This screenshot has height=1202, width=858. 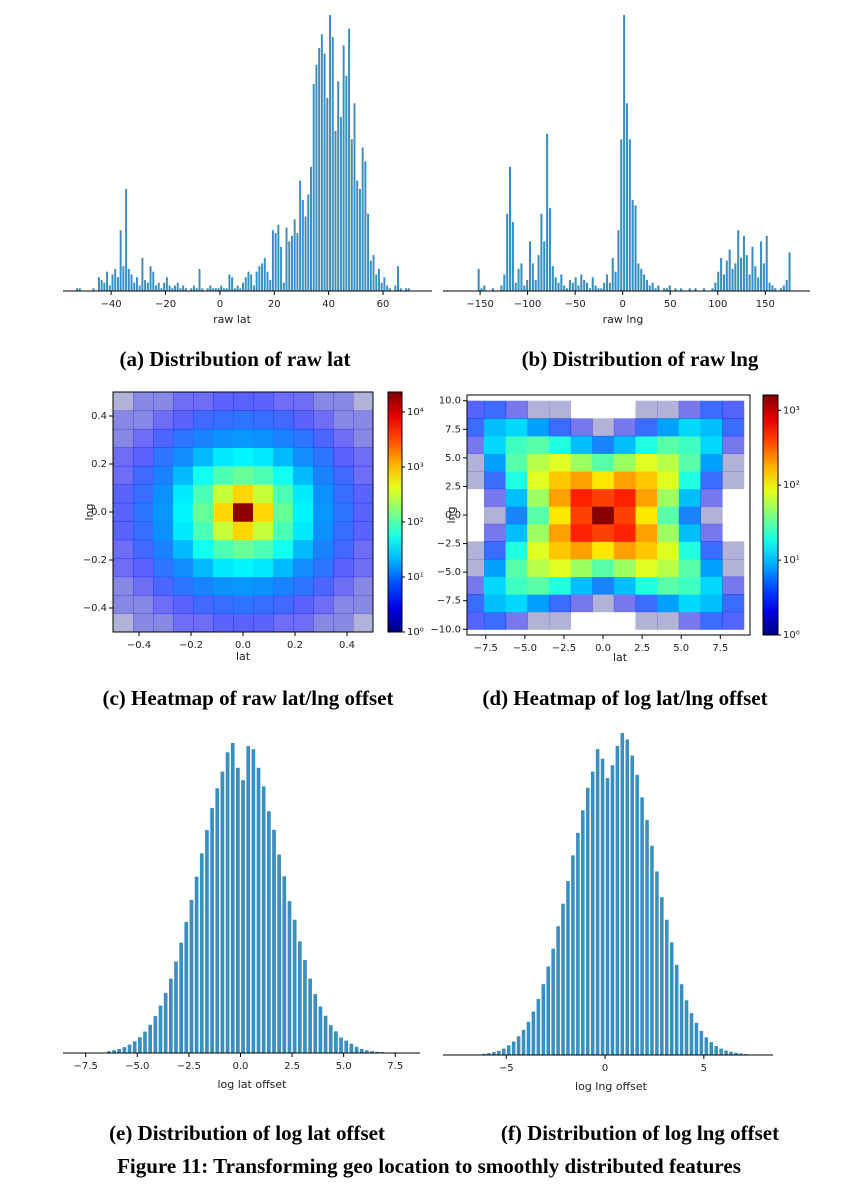 I want to click on x-axis-label: log lat offset, so click(x=253, y=1084).